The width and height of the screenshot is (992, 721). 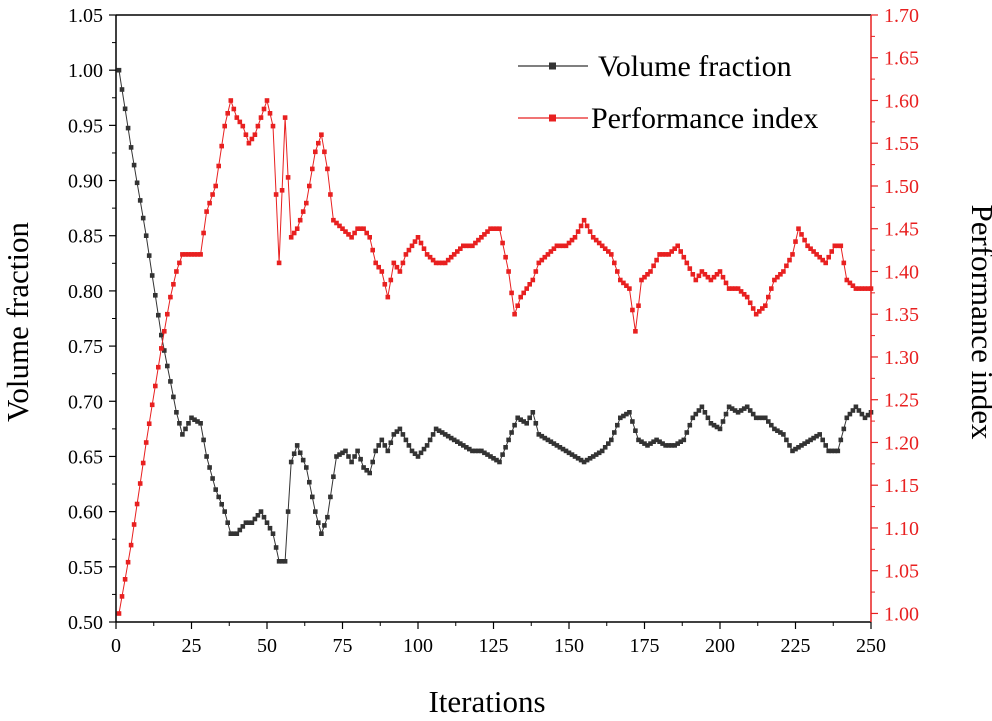 What do you see at coordinates (901, 572) in the screenshot?
I see `right-y-tick-label: 1.05` at bounding box center [901, 572].